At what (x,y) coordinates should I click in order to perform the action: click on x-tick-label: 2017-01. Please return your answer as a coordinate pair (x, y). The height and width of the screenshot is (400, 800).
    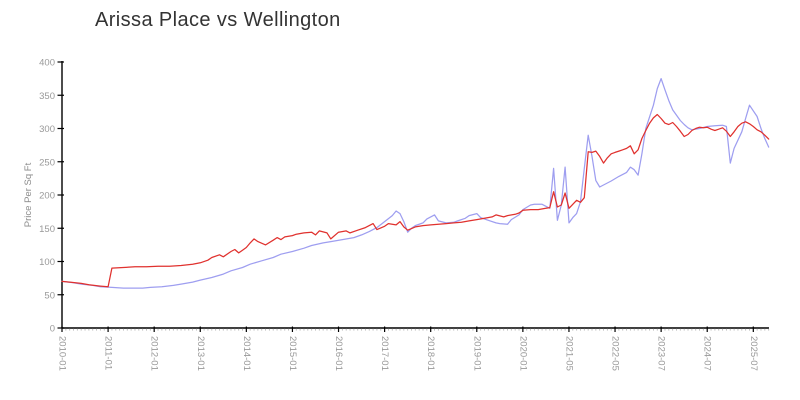
    Looking at the image, I should click on (384, 353).